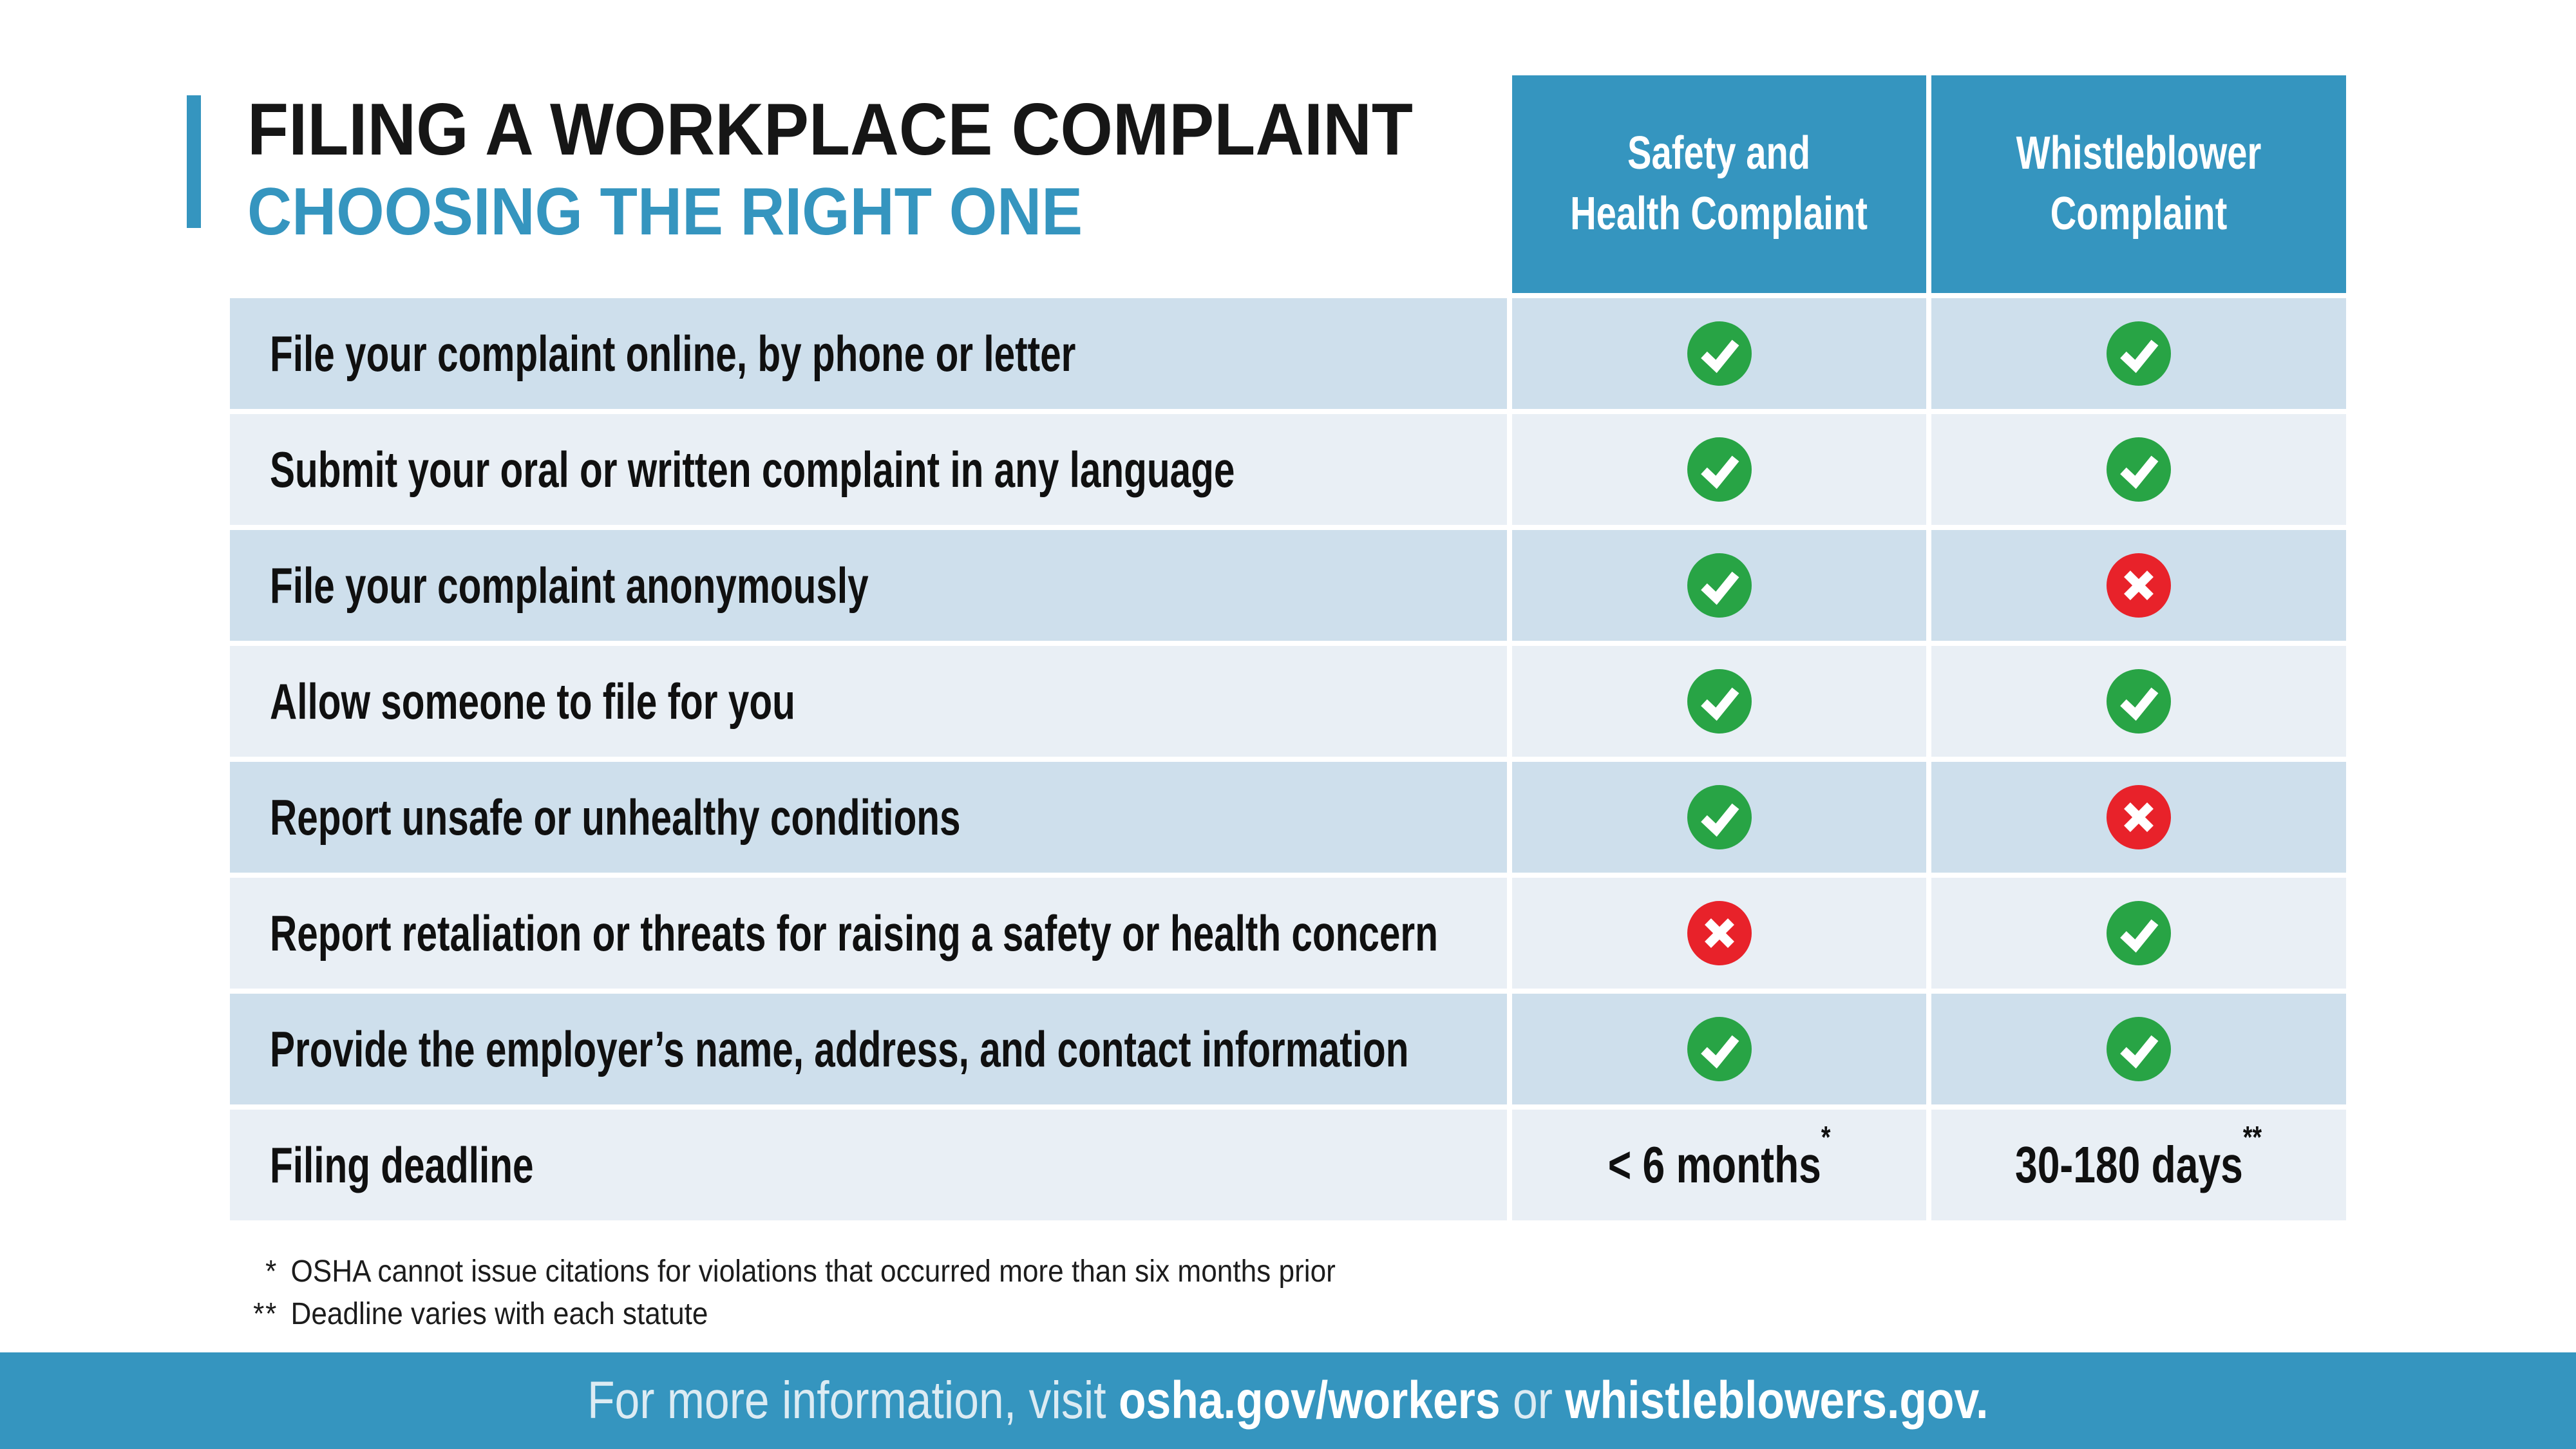  Describe the element at coordinates (194, 161) in the screenshot. I see `accent-bar` at that location.